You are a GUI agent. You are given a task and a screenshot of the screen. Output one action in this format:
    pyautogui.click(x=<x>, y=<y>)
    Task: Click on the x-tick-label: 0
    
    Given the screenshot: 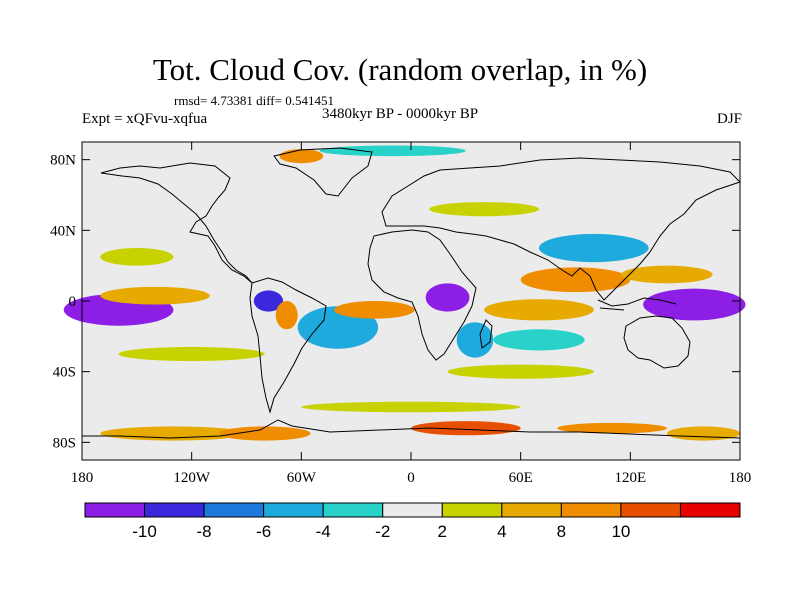 What is the action you would take?
    pyautogui.click(x=411, y=478)
    